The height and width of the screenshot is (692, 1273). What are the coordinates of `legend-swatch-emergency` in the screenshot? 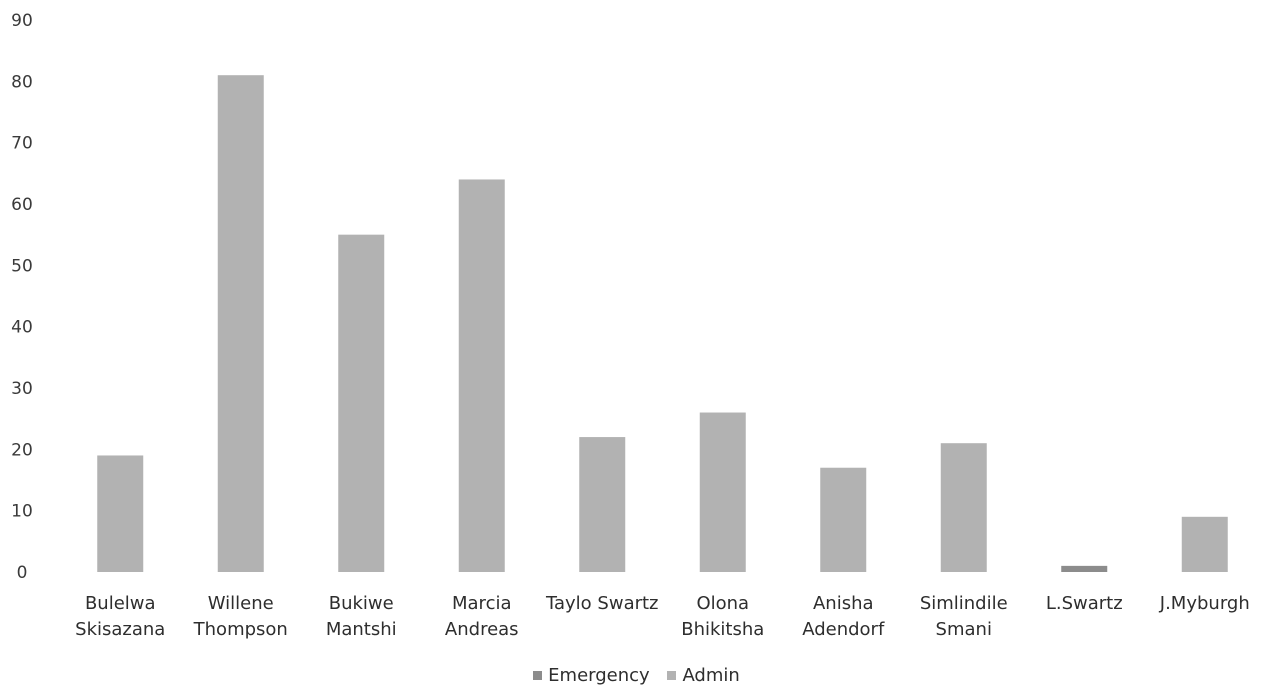 It's located at (538, 675).